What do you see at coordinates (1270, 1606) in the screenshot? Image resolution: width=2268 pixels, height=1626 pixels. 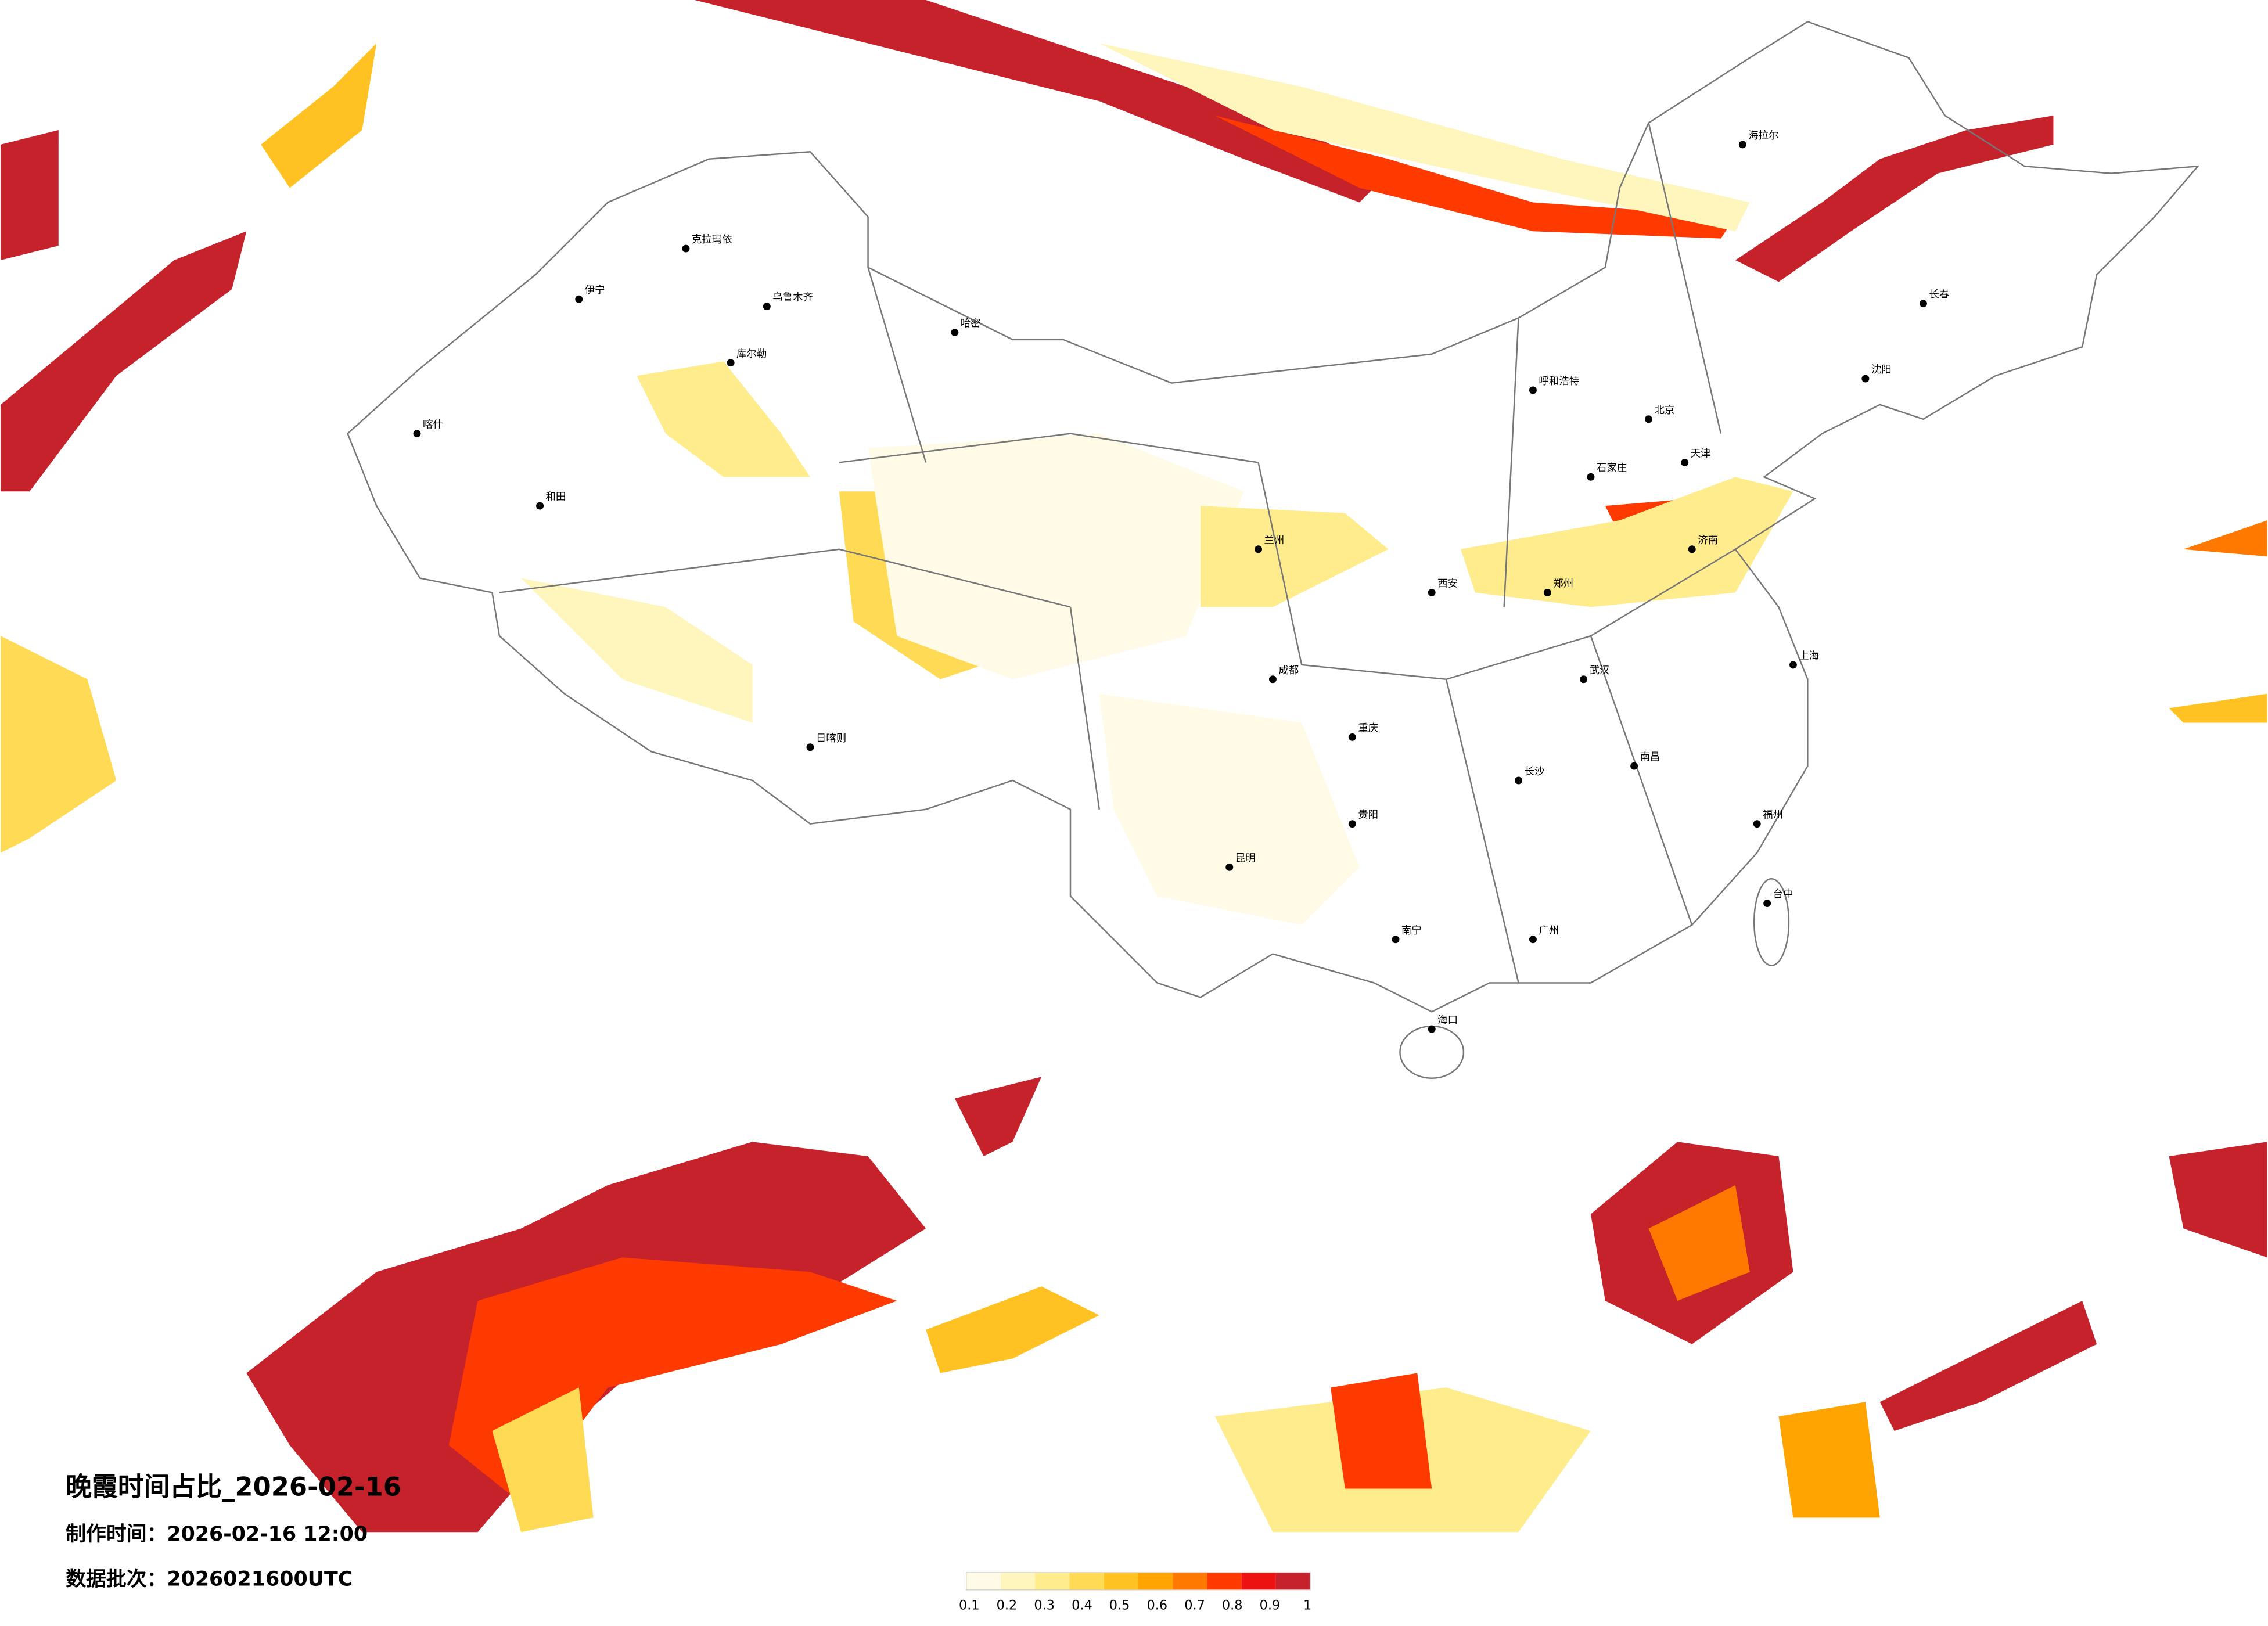 I see `legend-tick-label: 0.9` at bounding box center [1270, 1606].